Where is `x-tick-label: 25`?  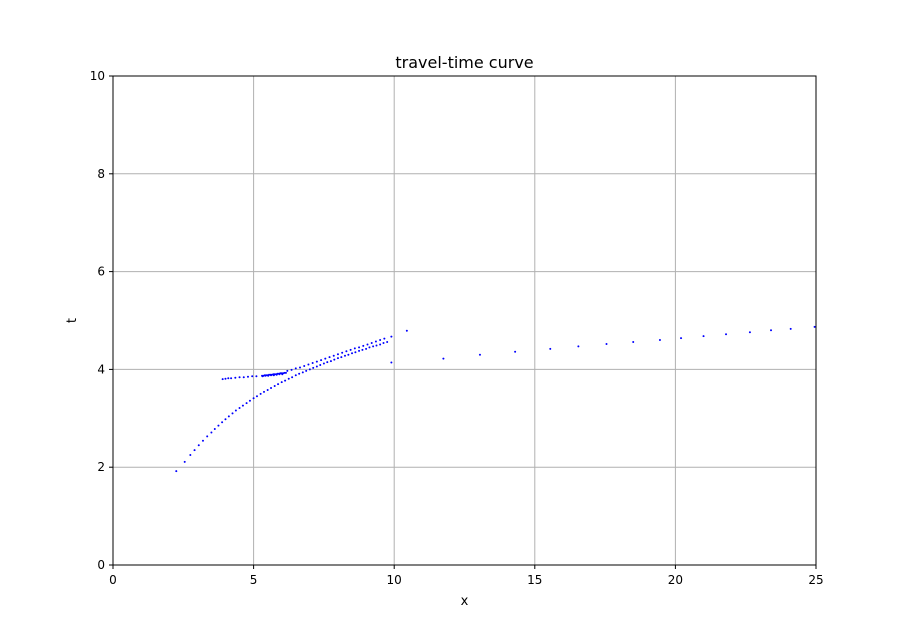 x-tick-label: 25 is located at coordinates (815, 580).